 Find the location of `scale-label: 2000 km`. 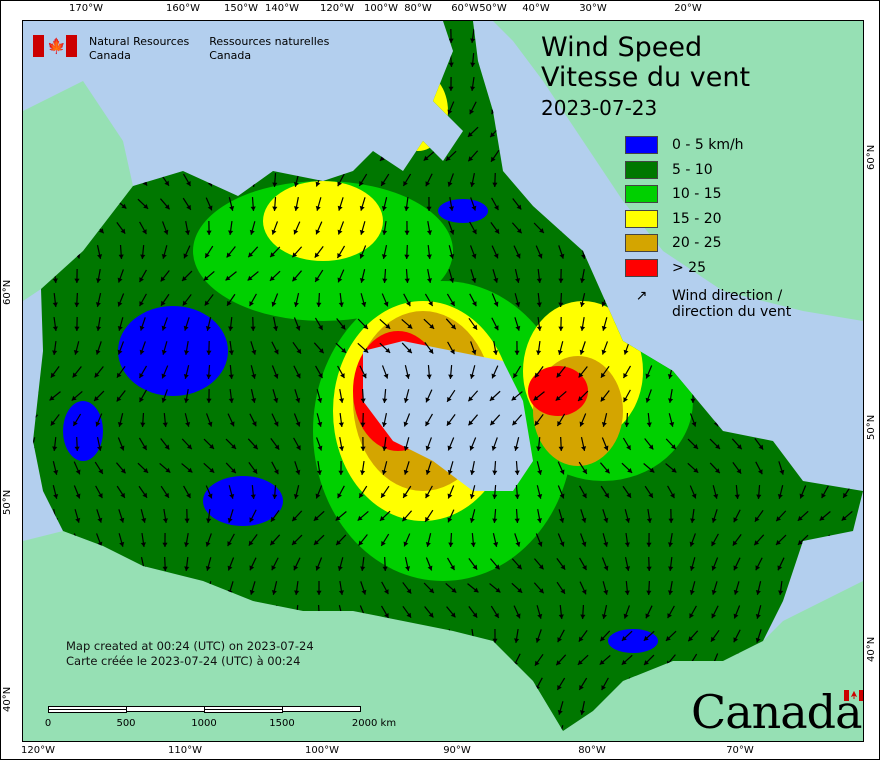

scale-label: 2000 km is located at coordinates (374, 723).